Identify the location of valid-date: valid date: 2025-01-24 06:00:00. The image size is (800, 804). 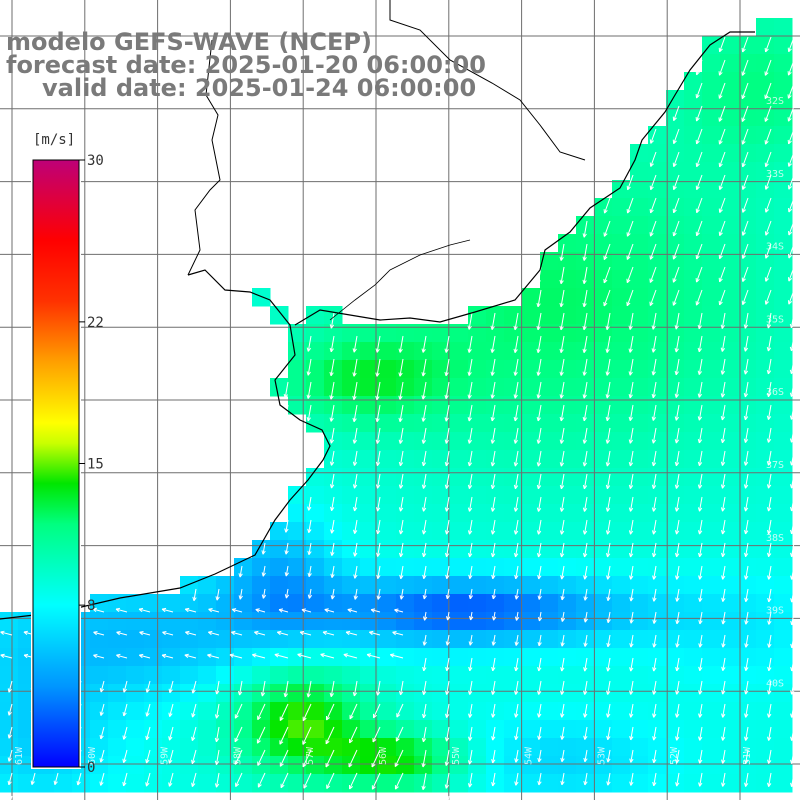
(259, 88).